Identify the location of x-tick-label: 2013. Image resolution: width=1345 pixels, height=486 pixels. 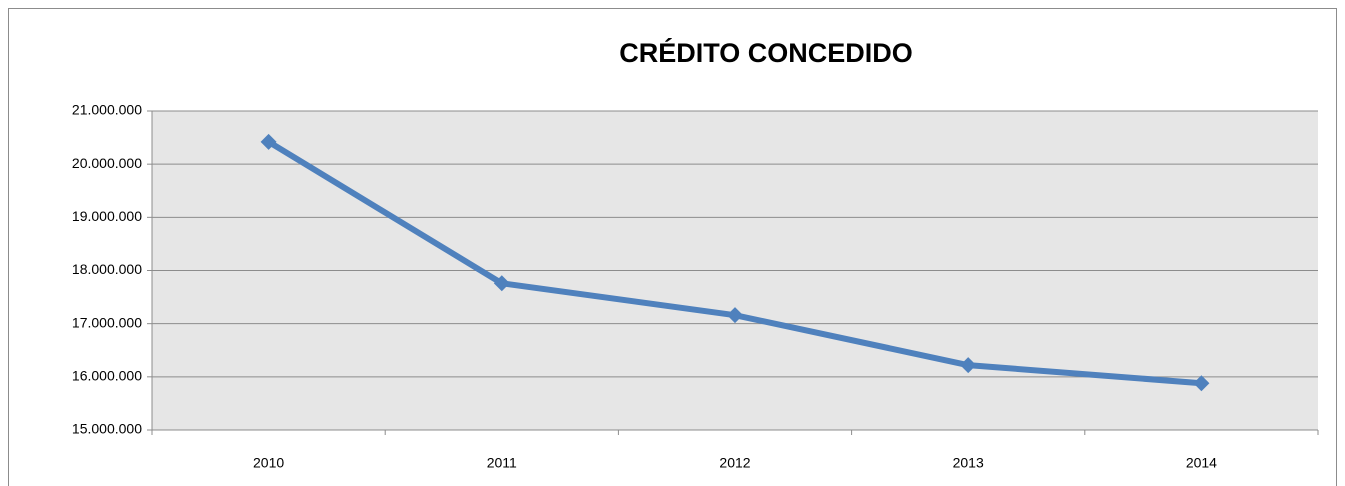
(968, 463).